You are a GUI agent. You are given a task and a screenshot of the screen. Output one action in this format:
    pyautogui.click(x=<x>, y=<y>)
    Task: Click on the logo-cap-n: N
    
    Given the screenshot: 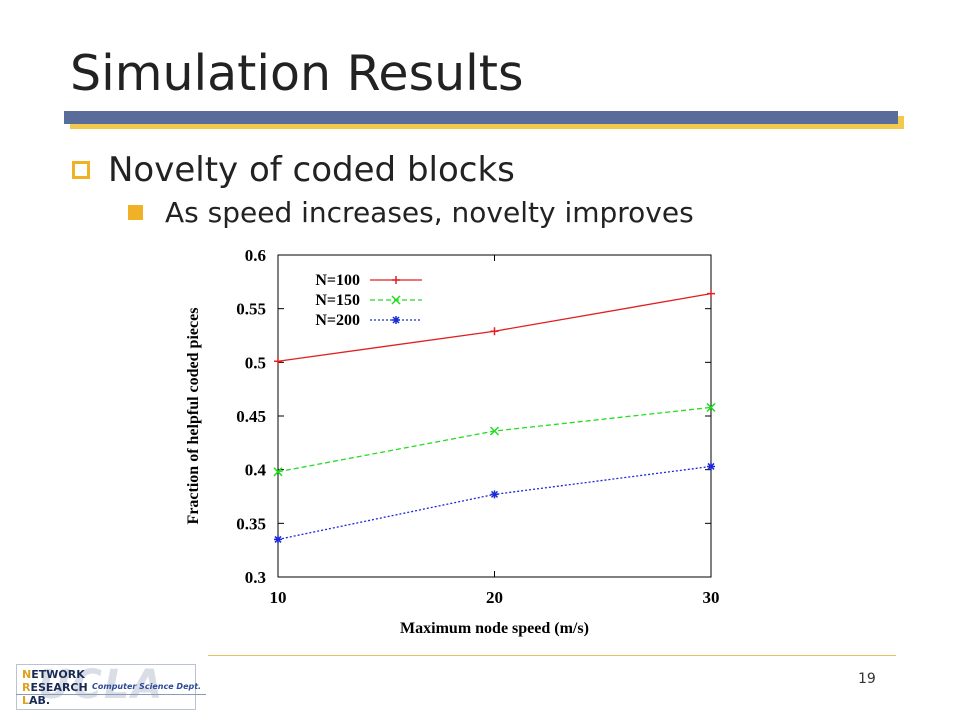 What is the action you would take?
    pyautogui.click(x=27, y=674)
    